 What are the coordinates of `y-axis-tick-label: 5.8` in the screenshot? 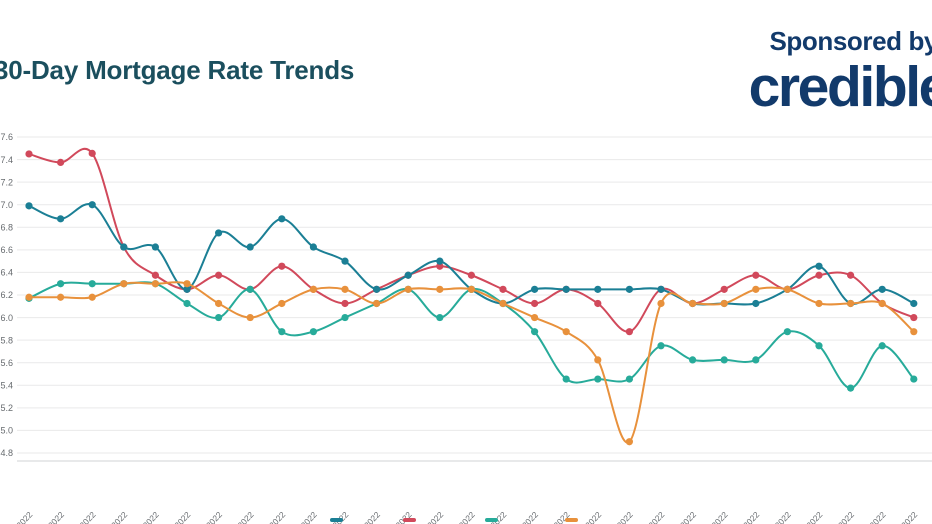 It's located at (6, 340).